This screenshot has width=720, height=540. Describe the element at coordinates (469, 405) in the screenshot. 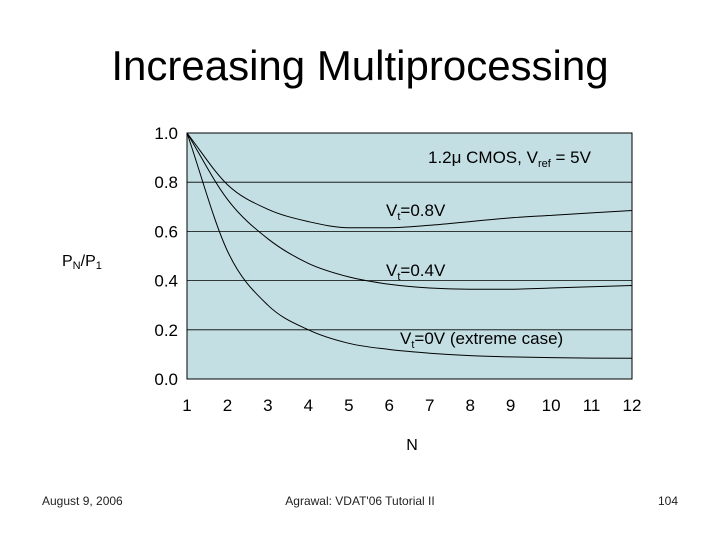

I see `x-tick-label: 8` at that location.